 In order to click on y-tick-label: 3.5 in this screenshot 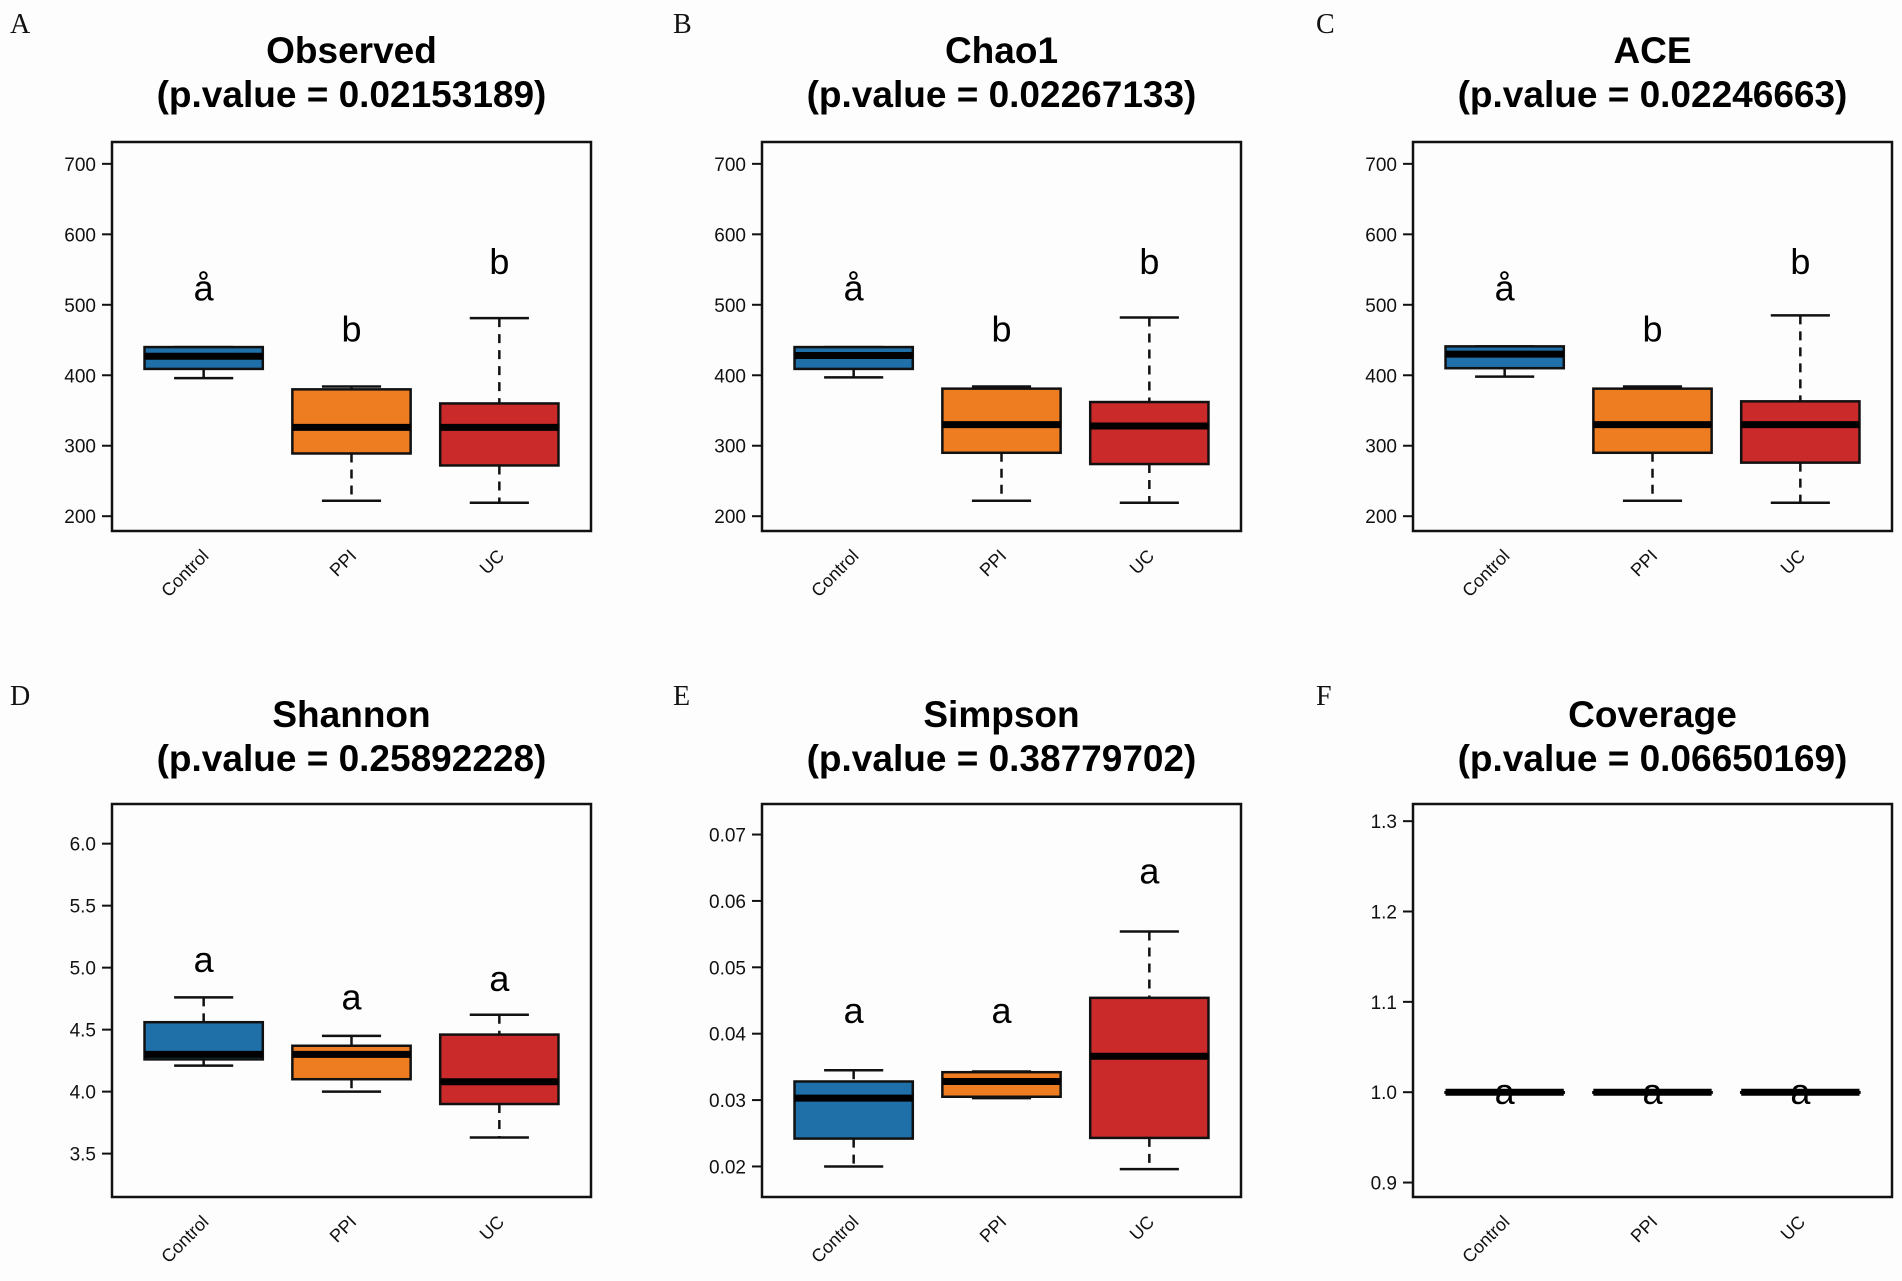, I will do `click(83, 1155)`.